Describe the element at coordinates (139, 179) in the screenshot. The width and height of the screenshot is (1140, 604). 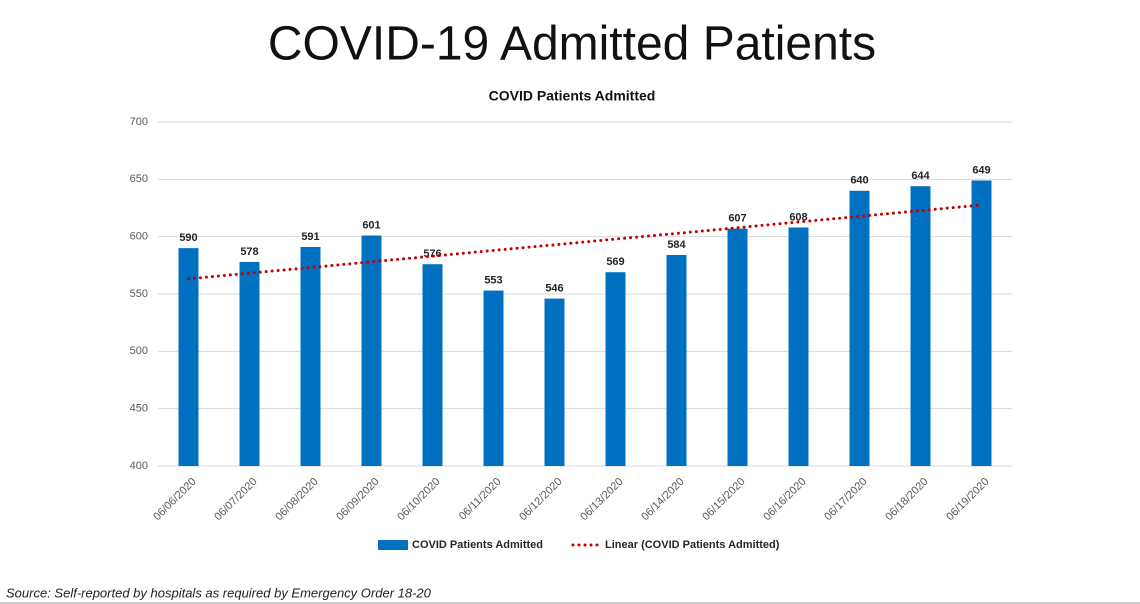
I see `y-tick-label: 650` at that location.